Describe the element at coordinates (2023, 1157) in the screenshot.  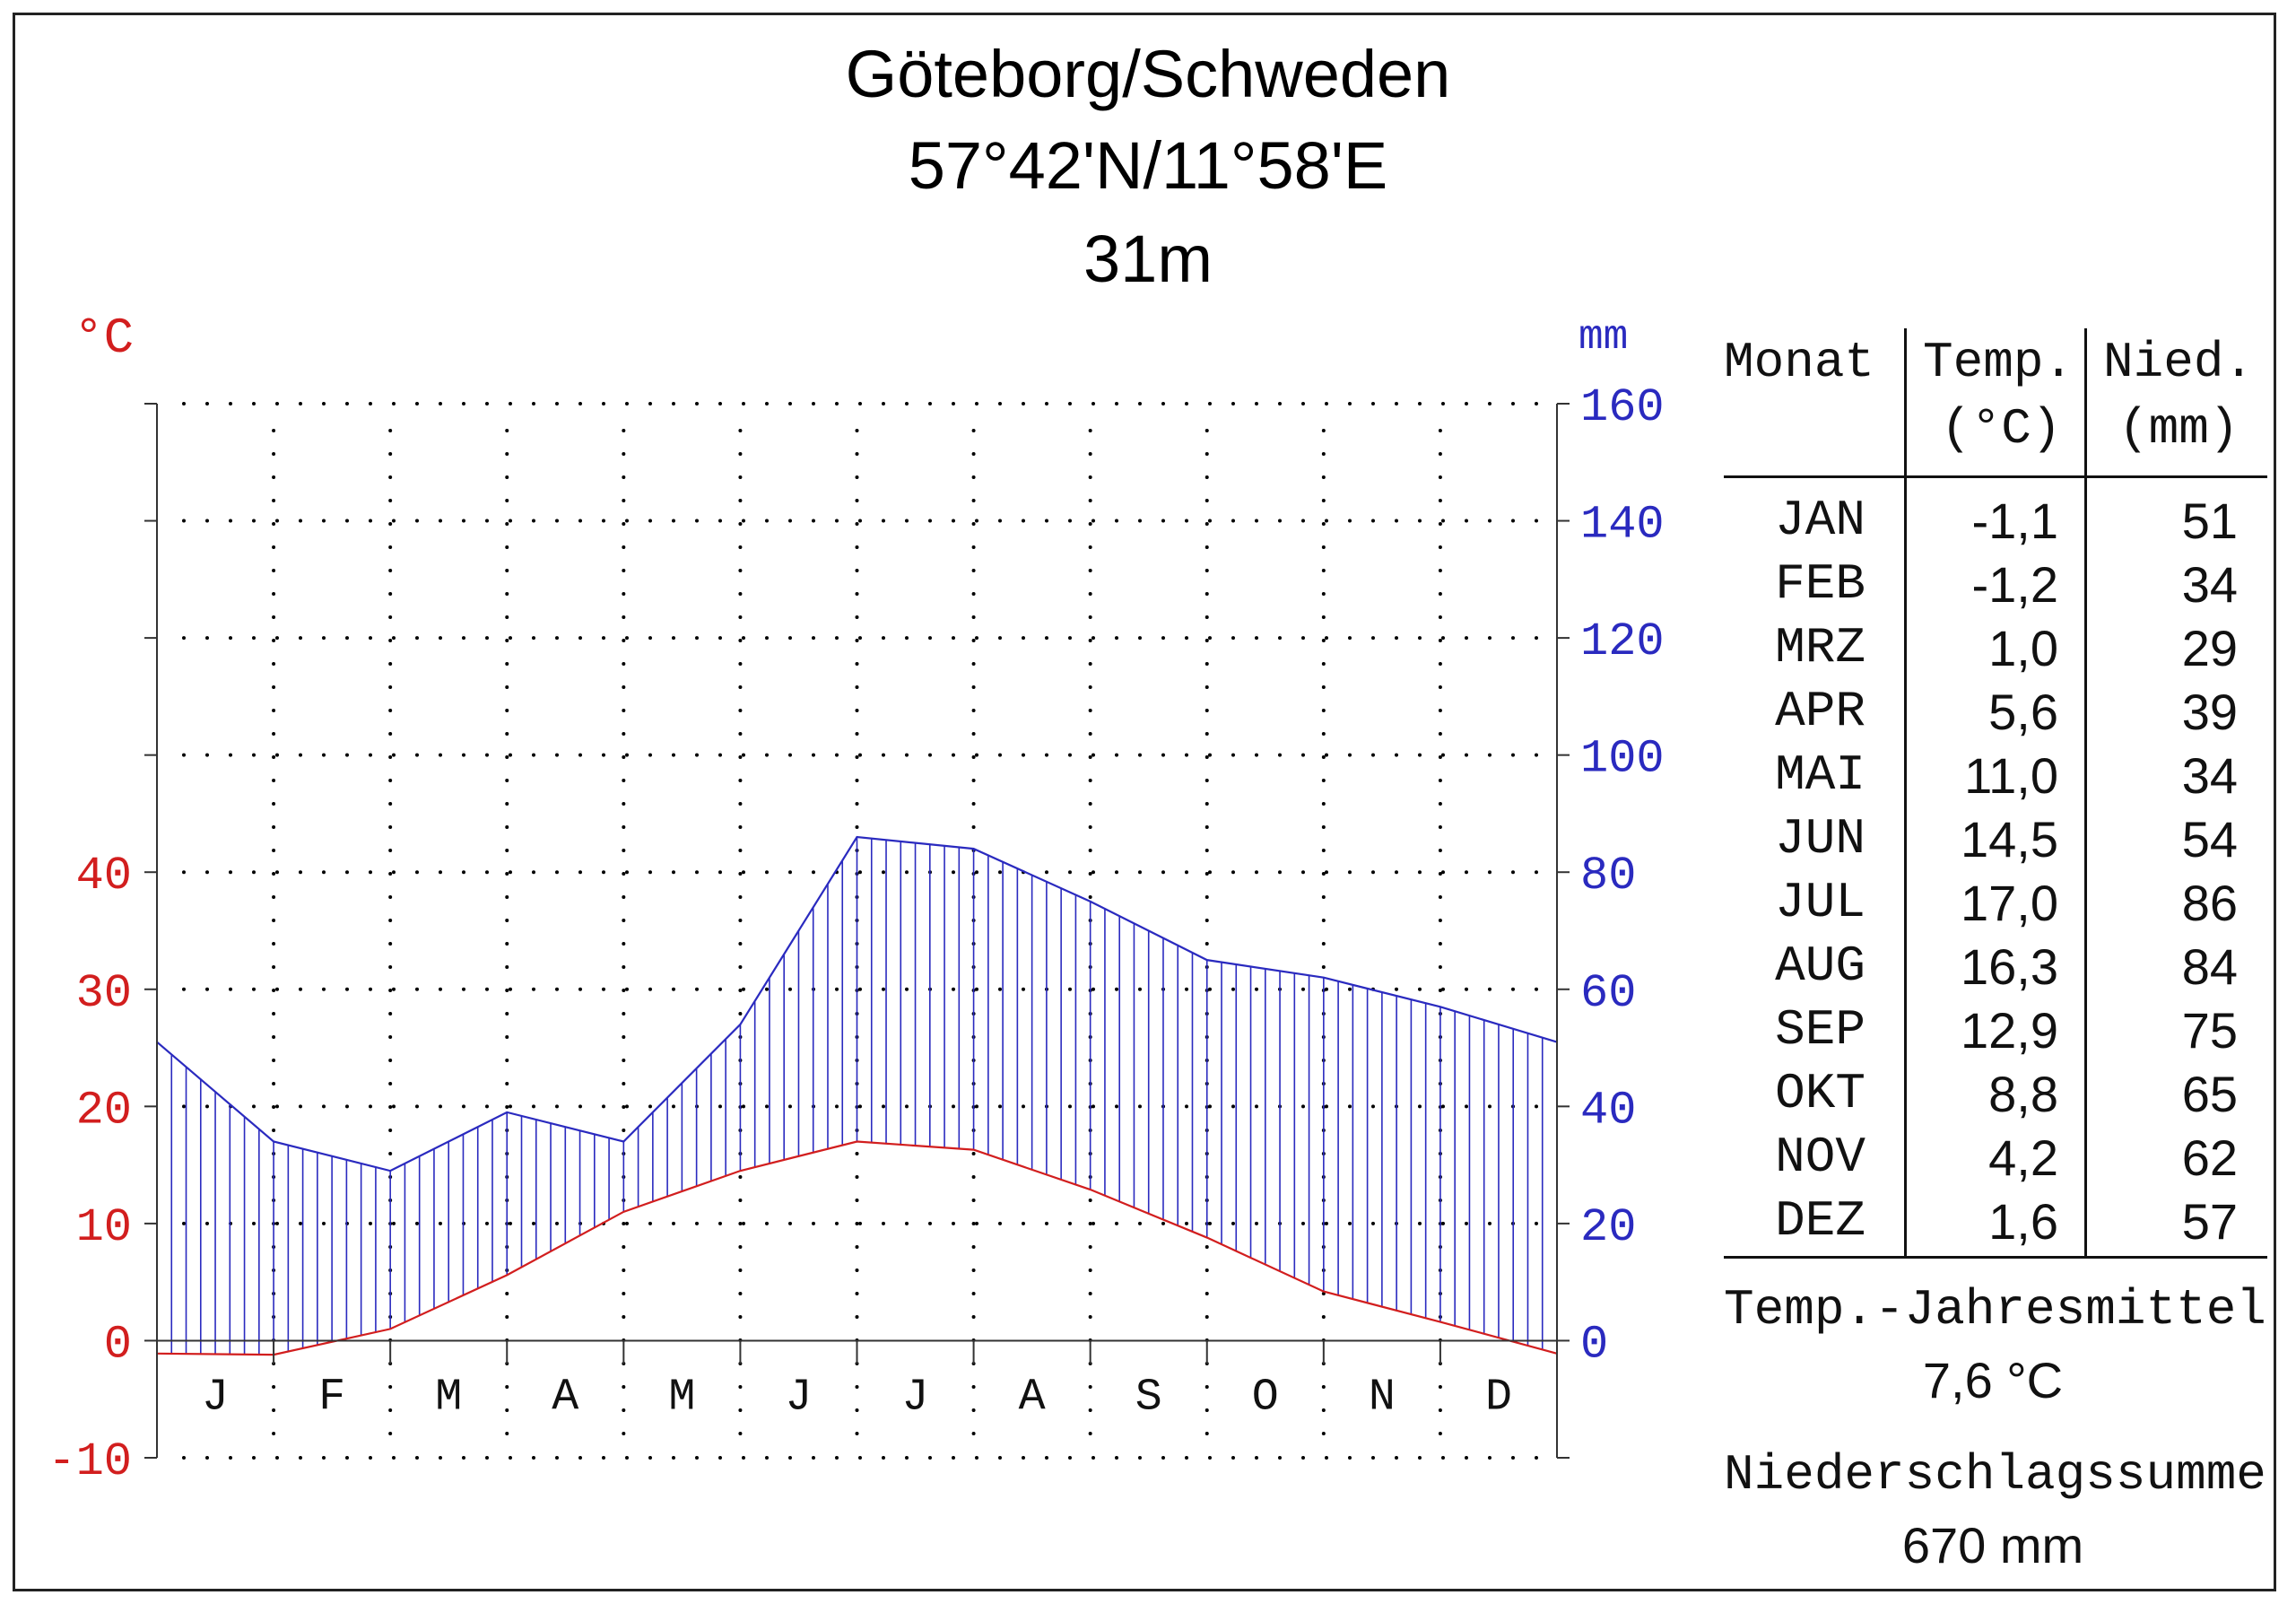
I see `table-row-temp: 4,2` at that location.